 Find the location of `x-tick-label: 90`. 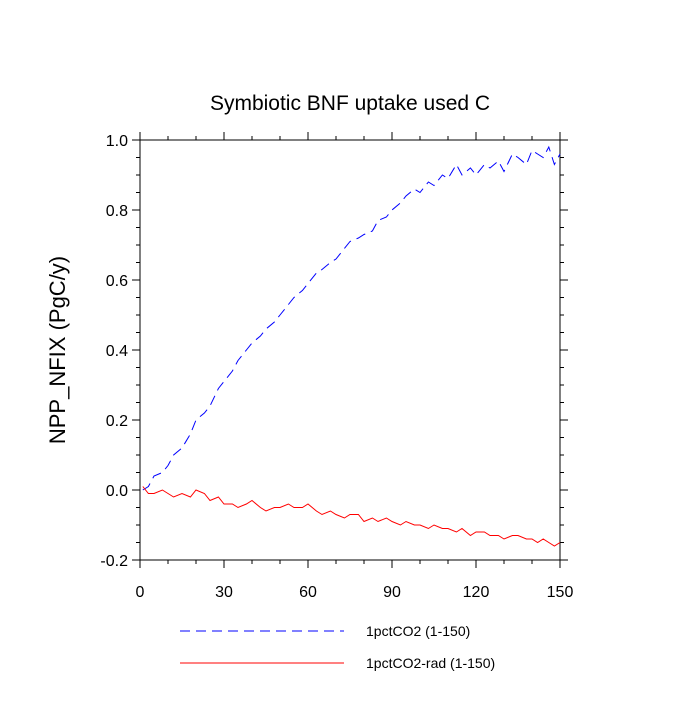

x-tick-label: 90 is located at coordinates (392, 592).